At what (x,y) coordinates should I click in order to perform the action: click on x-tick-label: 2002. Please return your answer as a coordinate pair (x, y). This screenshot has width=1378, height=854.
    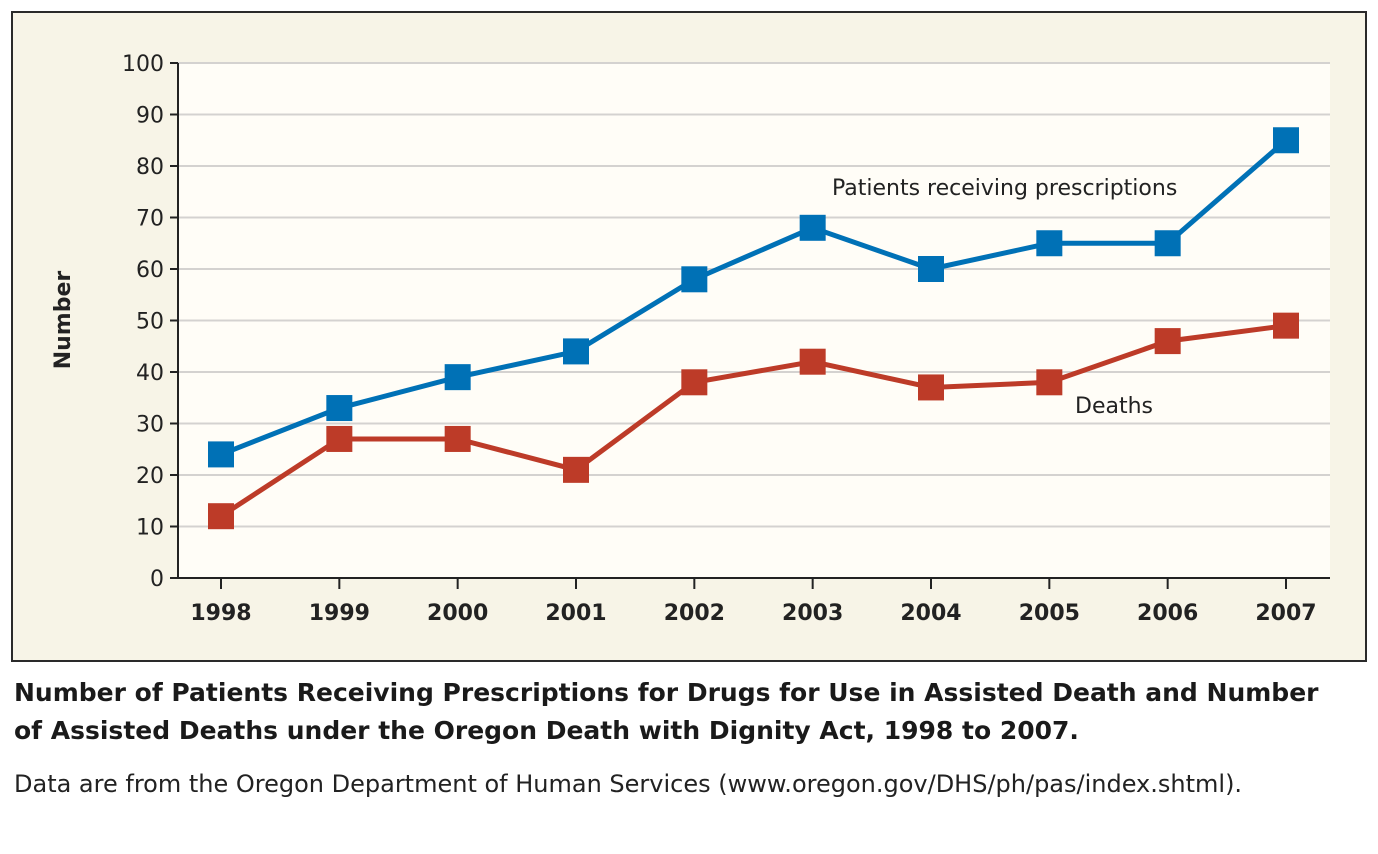
    Looking at the image, I should click on (694, 613).